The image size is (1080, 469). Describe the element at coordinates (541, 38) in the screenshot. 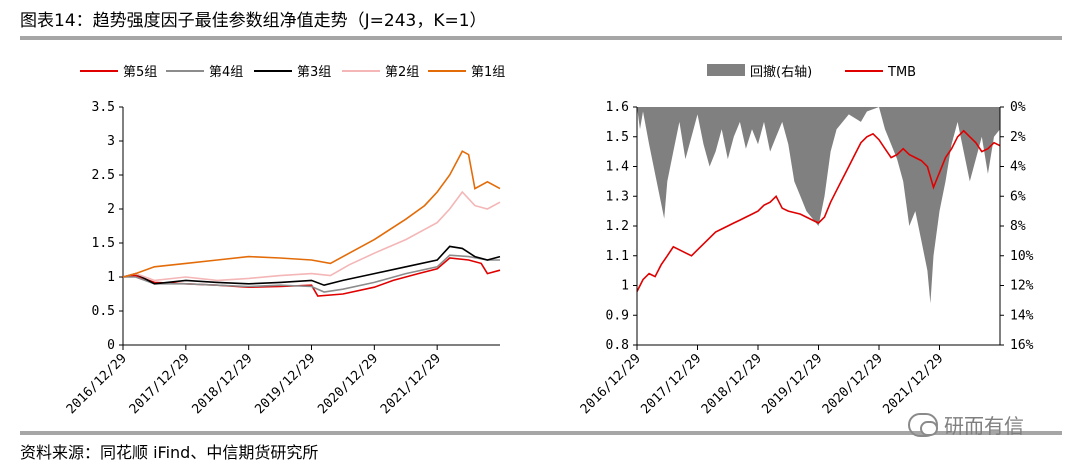

I see `top-rule` at that location.